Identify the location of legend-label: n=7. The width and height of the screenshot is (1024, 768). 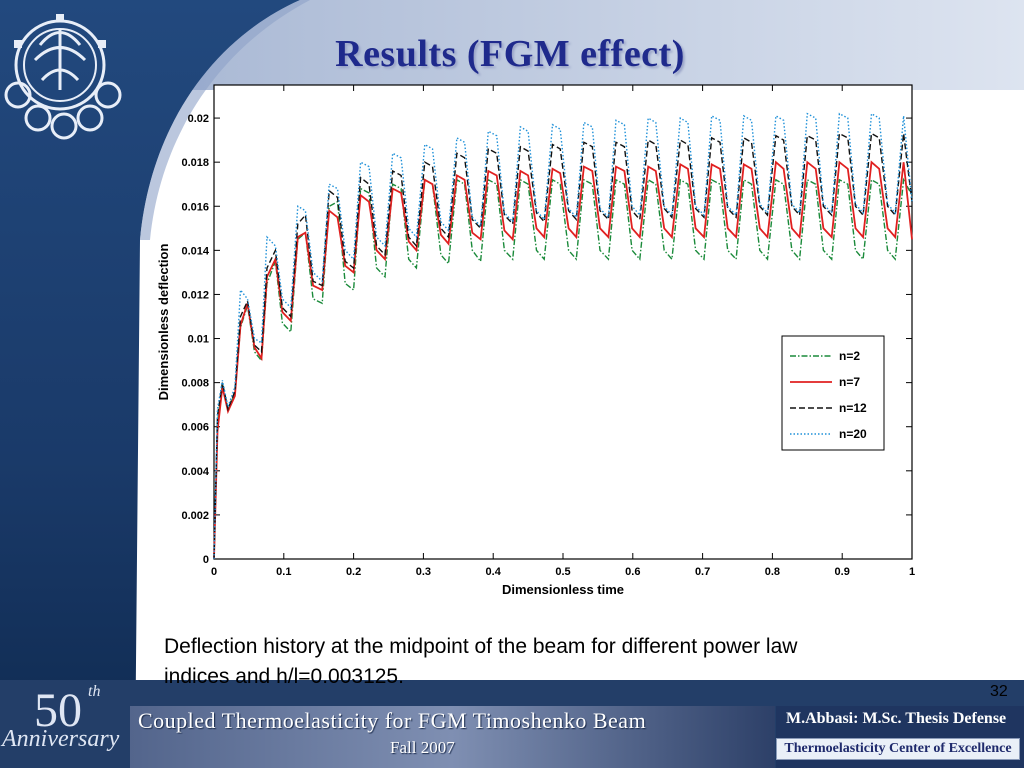
(849, 382).